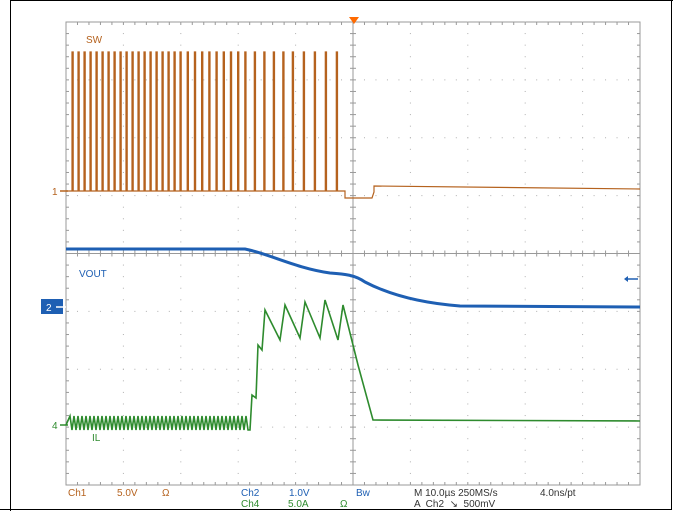 This screenshot has height=511, width=673. What do you see at coordinates (10, 255) in the screenshot?
I see `left-border` at bounding box center [10, 255].